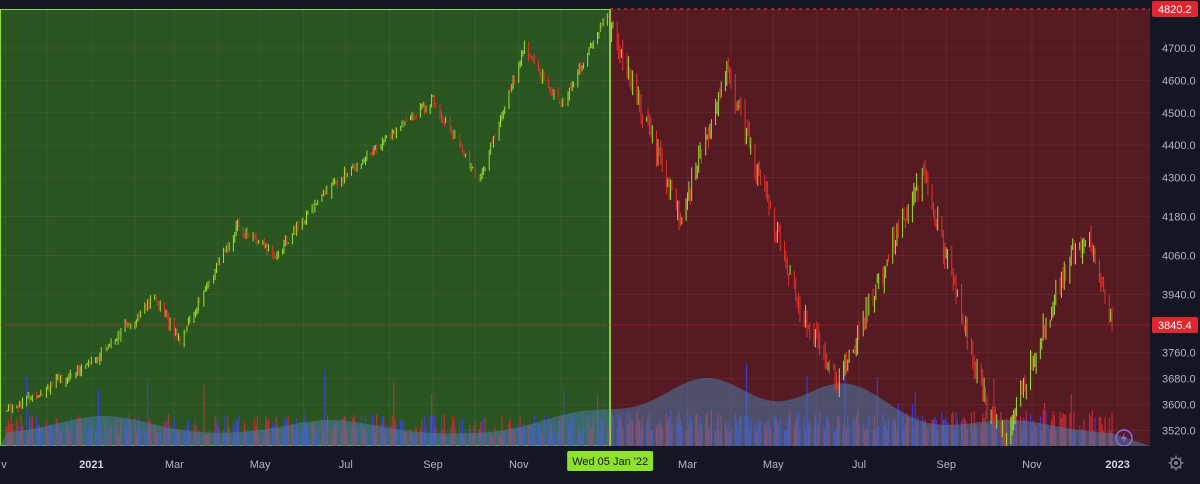 This screenshot has width=1200, height=484. I want to click on volume-average-area, so click(575, 411).